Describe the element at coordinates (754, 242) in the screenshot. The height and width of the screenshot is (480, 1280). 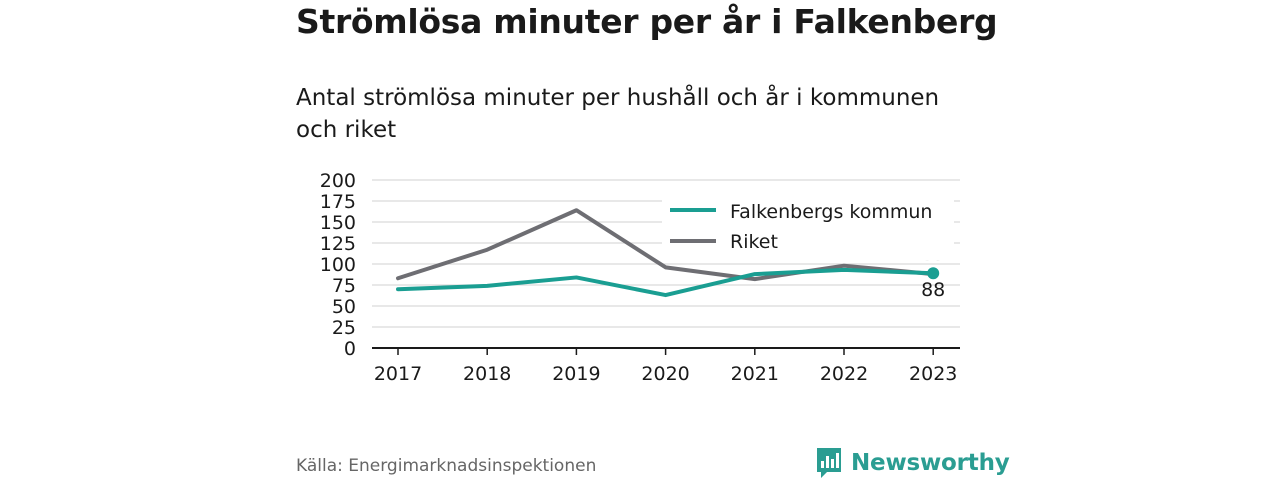
I see `legend-label-riket: Riket` at that location.